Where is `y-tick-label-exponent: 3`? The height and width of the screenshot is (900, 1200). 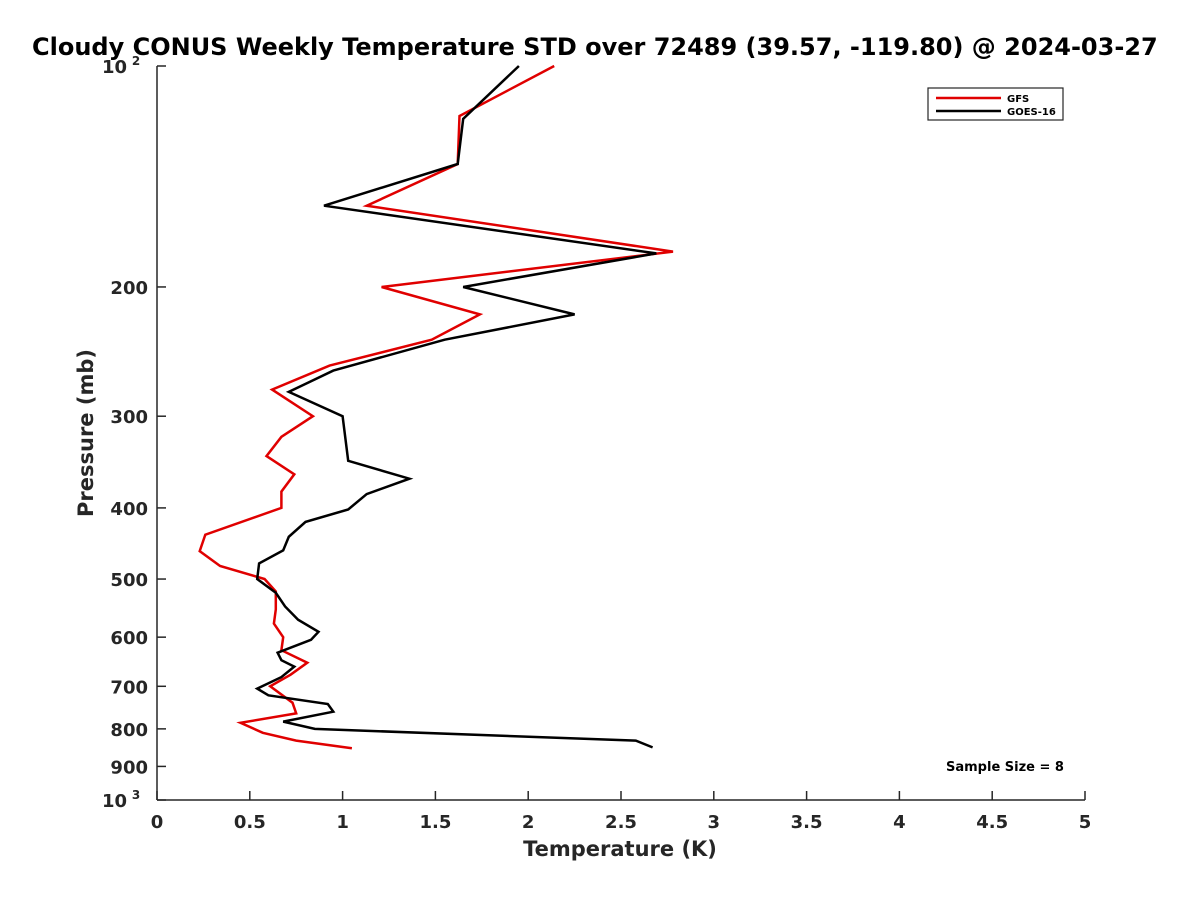
y-tick-label-exponent: 3 is located at coordinates (136, 795).